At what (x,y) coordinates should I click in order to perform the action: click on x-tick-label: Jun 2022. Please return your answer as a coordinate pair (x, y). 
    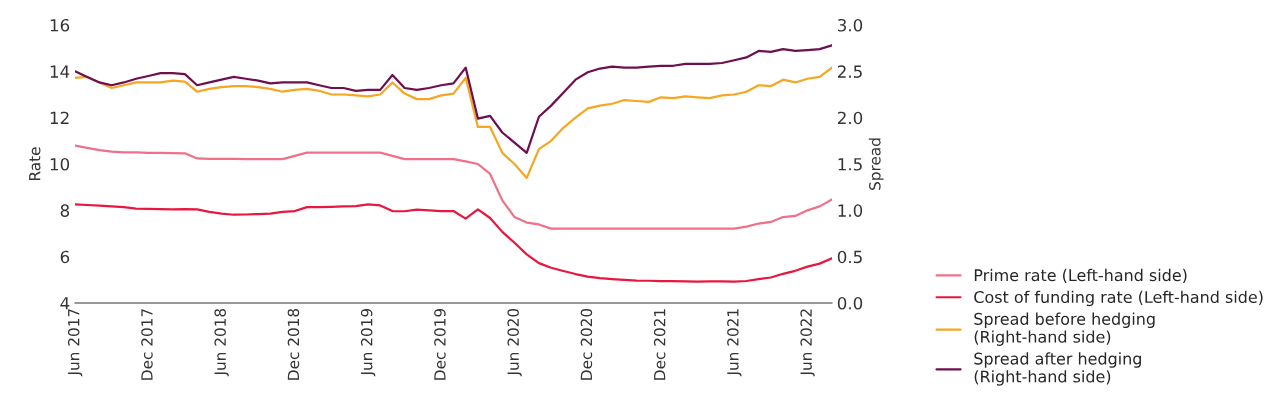
    Looking at the image, I should click on (807, 343).